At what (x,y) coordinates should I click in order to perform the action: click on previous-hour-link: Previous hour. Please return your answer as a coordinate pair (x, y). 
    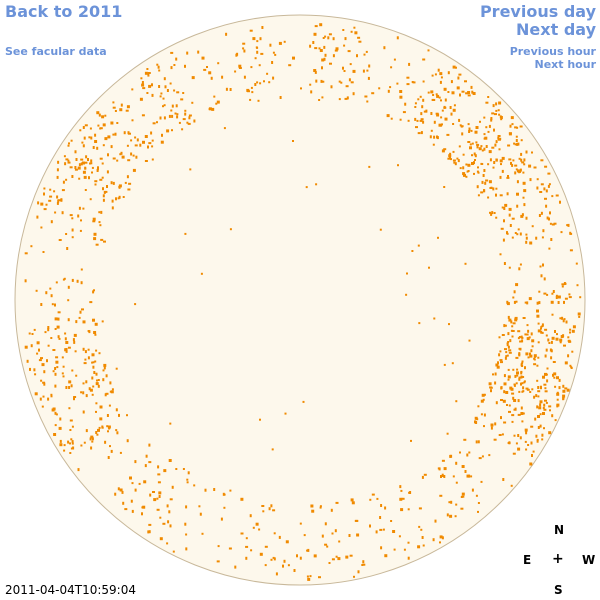
    Looking at the image, I should click on (552, 51).